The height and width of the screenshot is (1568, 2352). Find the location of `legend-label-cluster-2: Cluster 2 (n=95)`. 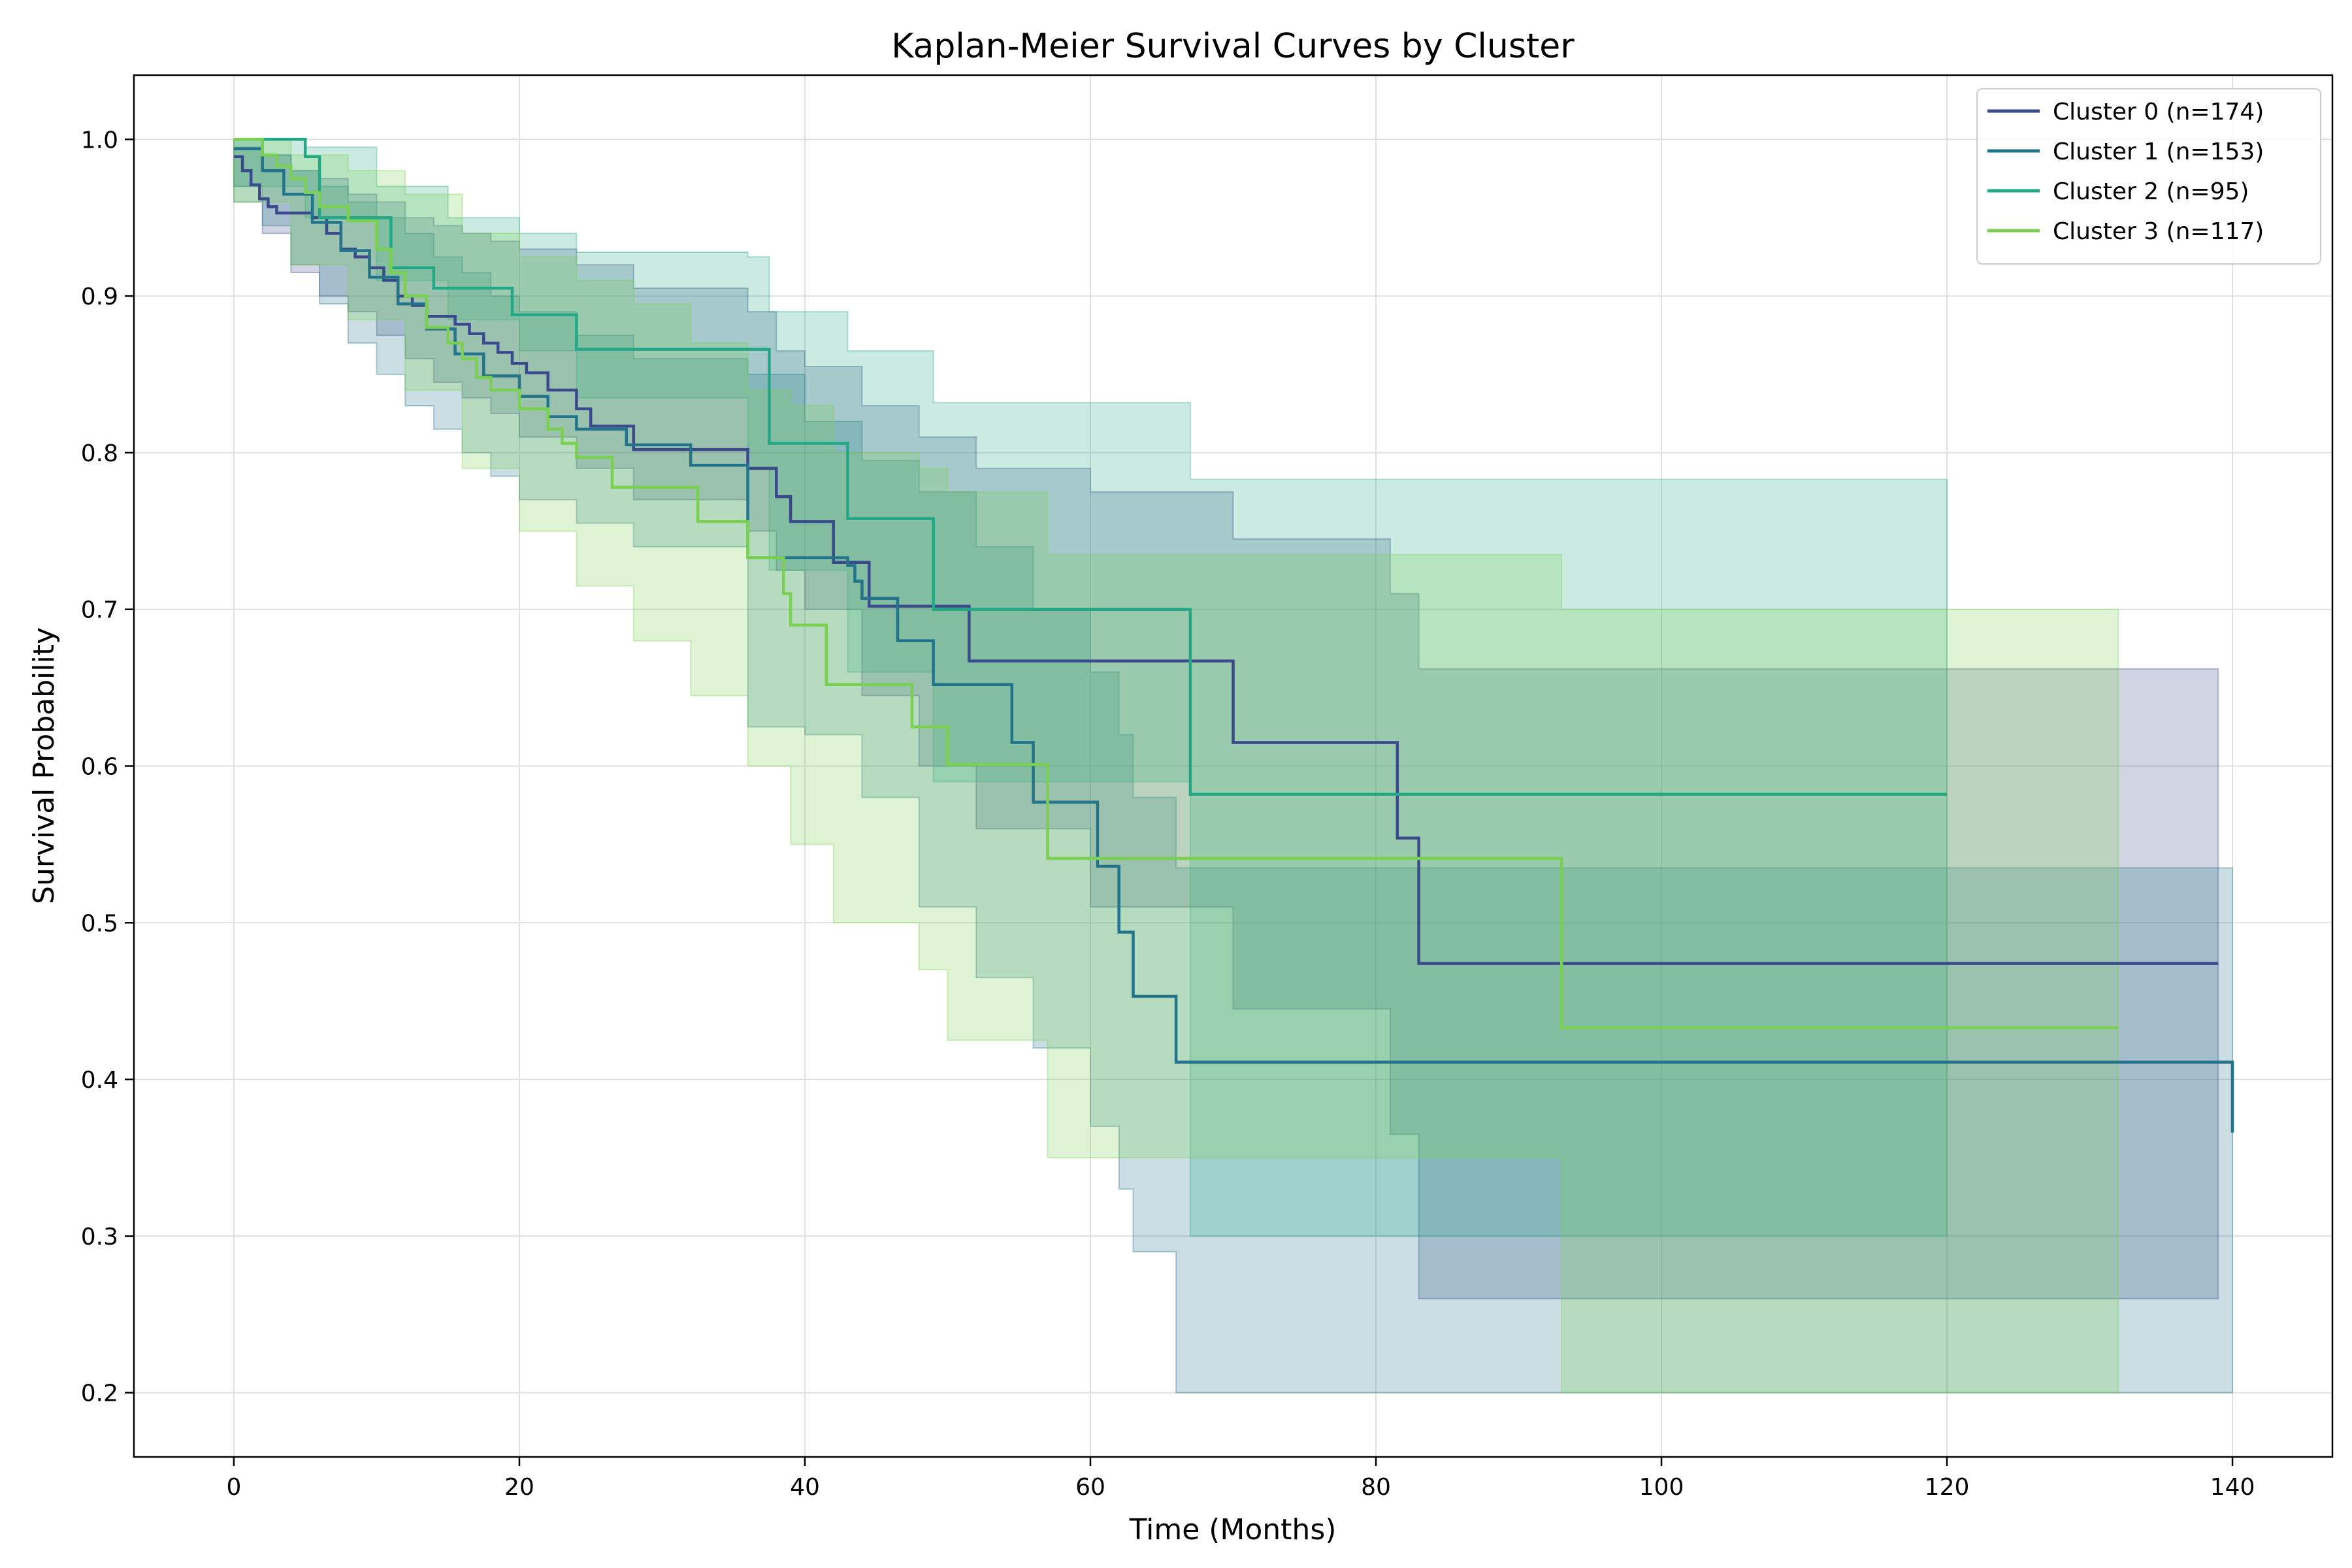

legend-label-cluster-2: Cluster 2 (n=95) is located at coordinates (2151, 191).